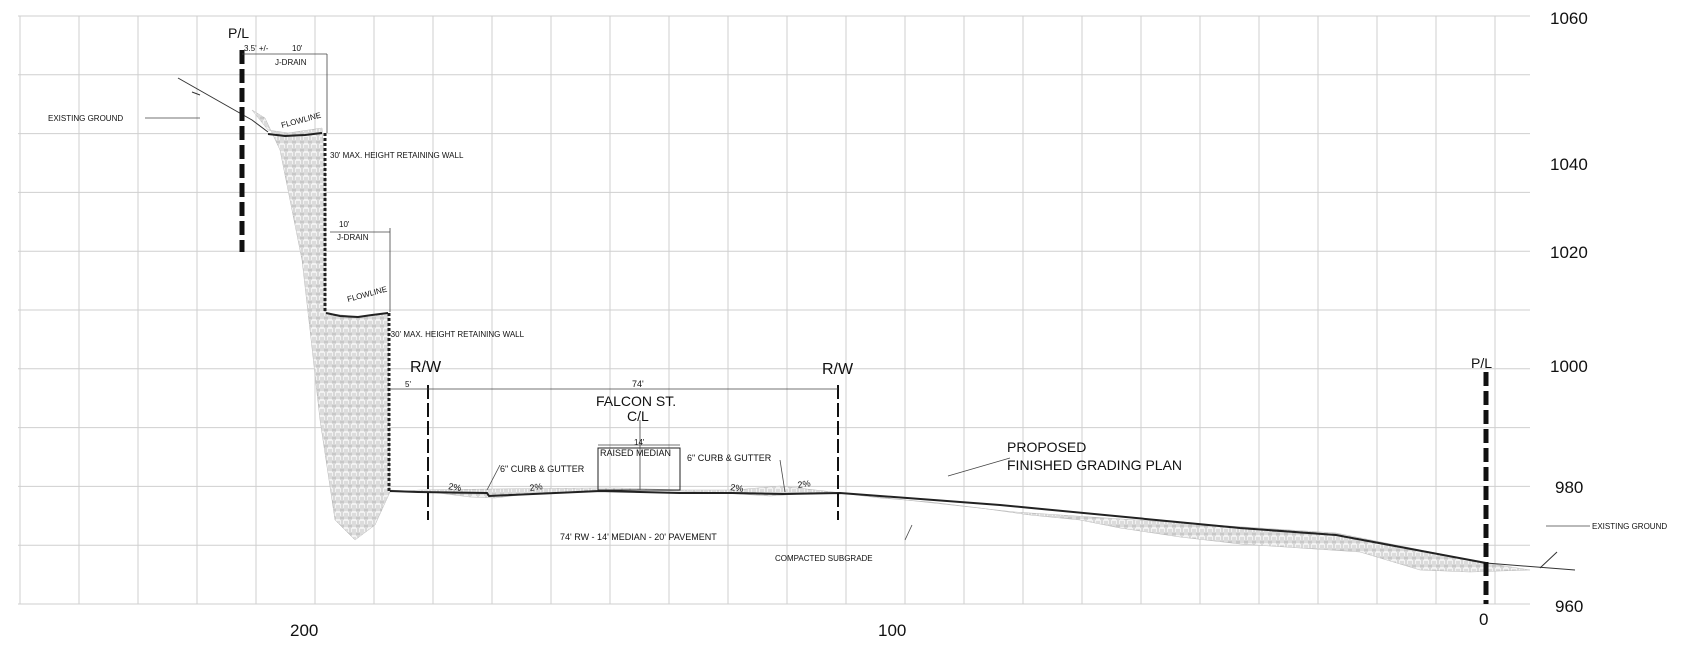 This screenshot has width=1682, height=650. Describe the element at coordinates (638, 384) in the screenshot. I see `dim-74-label: 74'` at that location.